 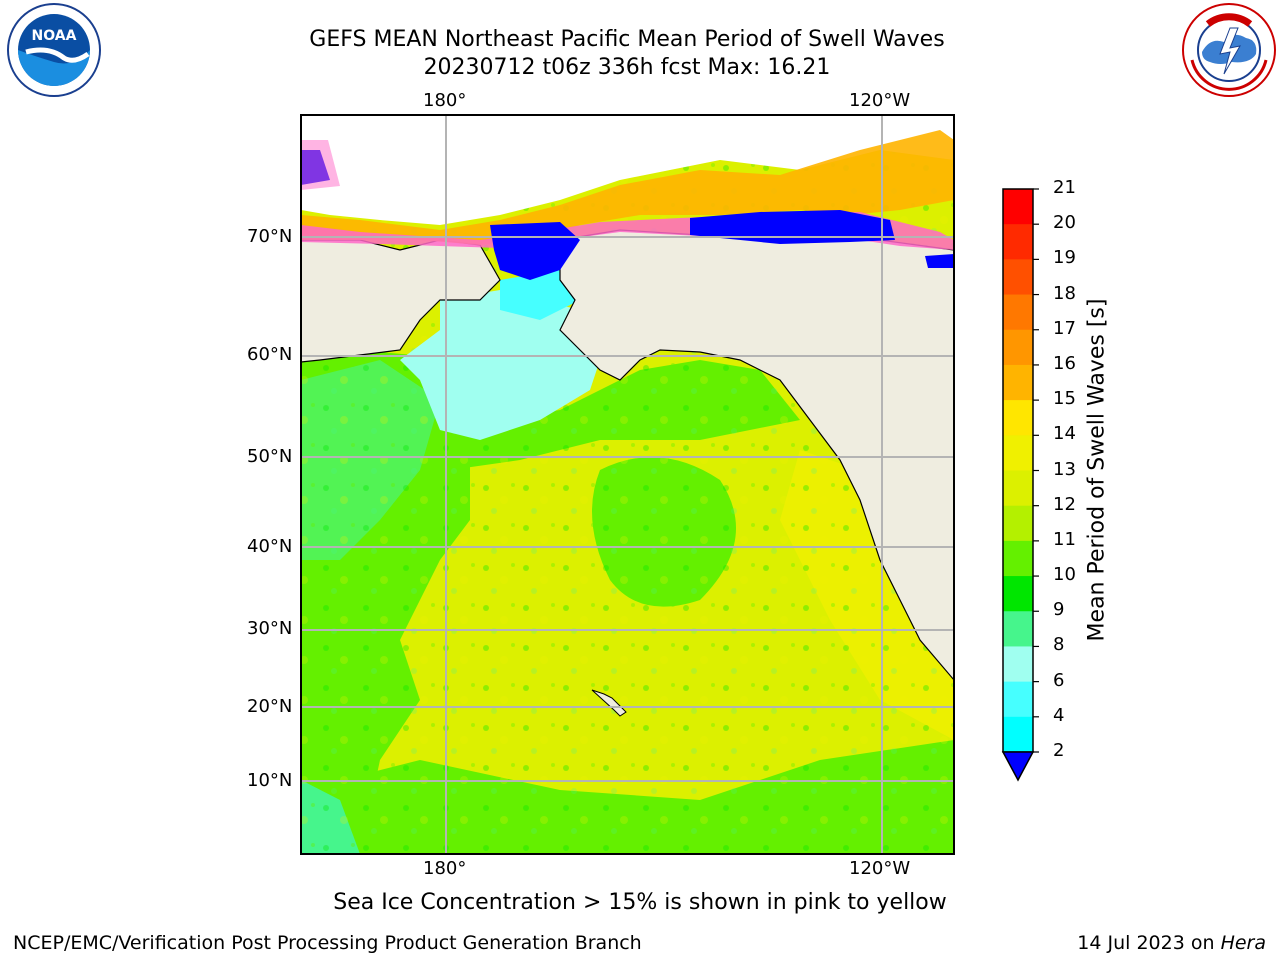 What do you see at coordinates (1059, 645) in the screenshot?
I see `colorbar-tick-label: 8` at bounding box center [1059, 645].